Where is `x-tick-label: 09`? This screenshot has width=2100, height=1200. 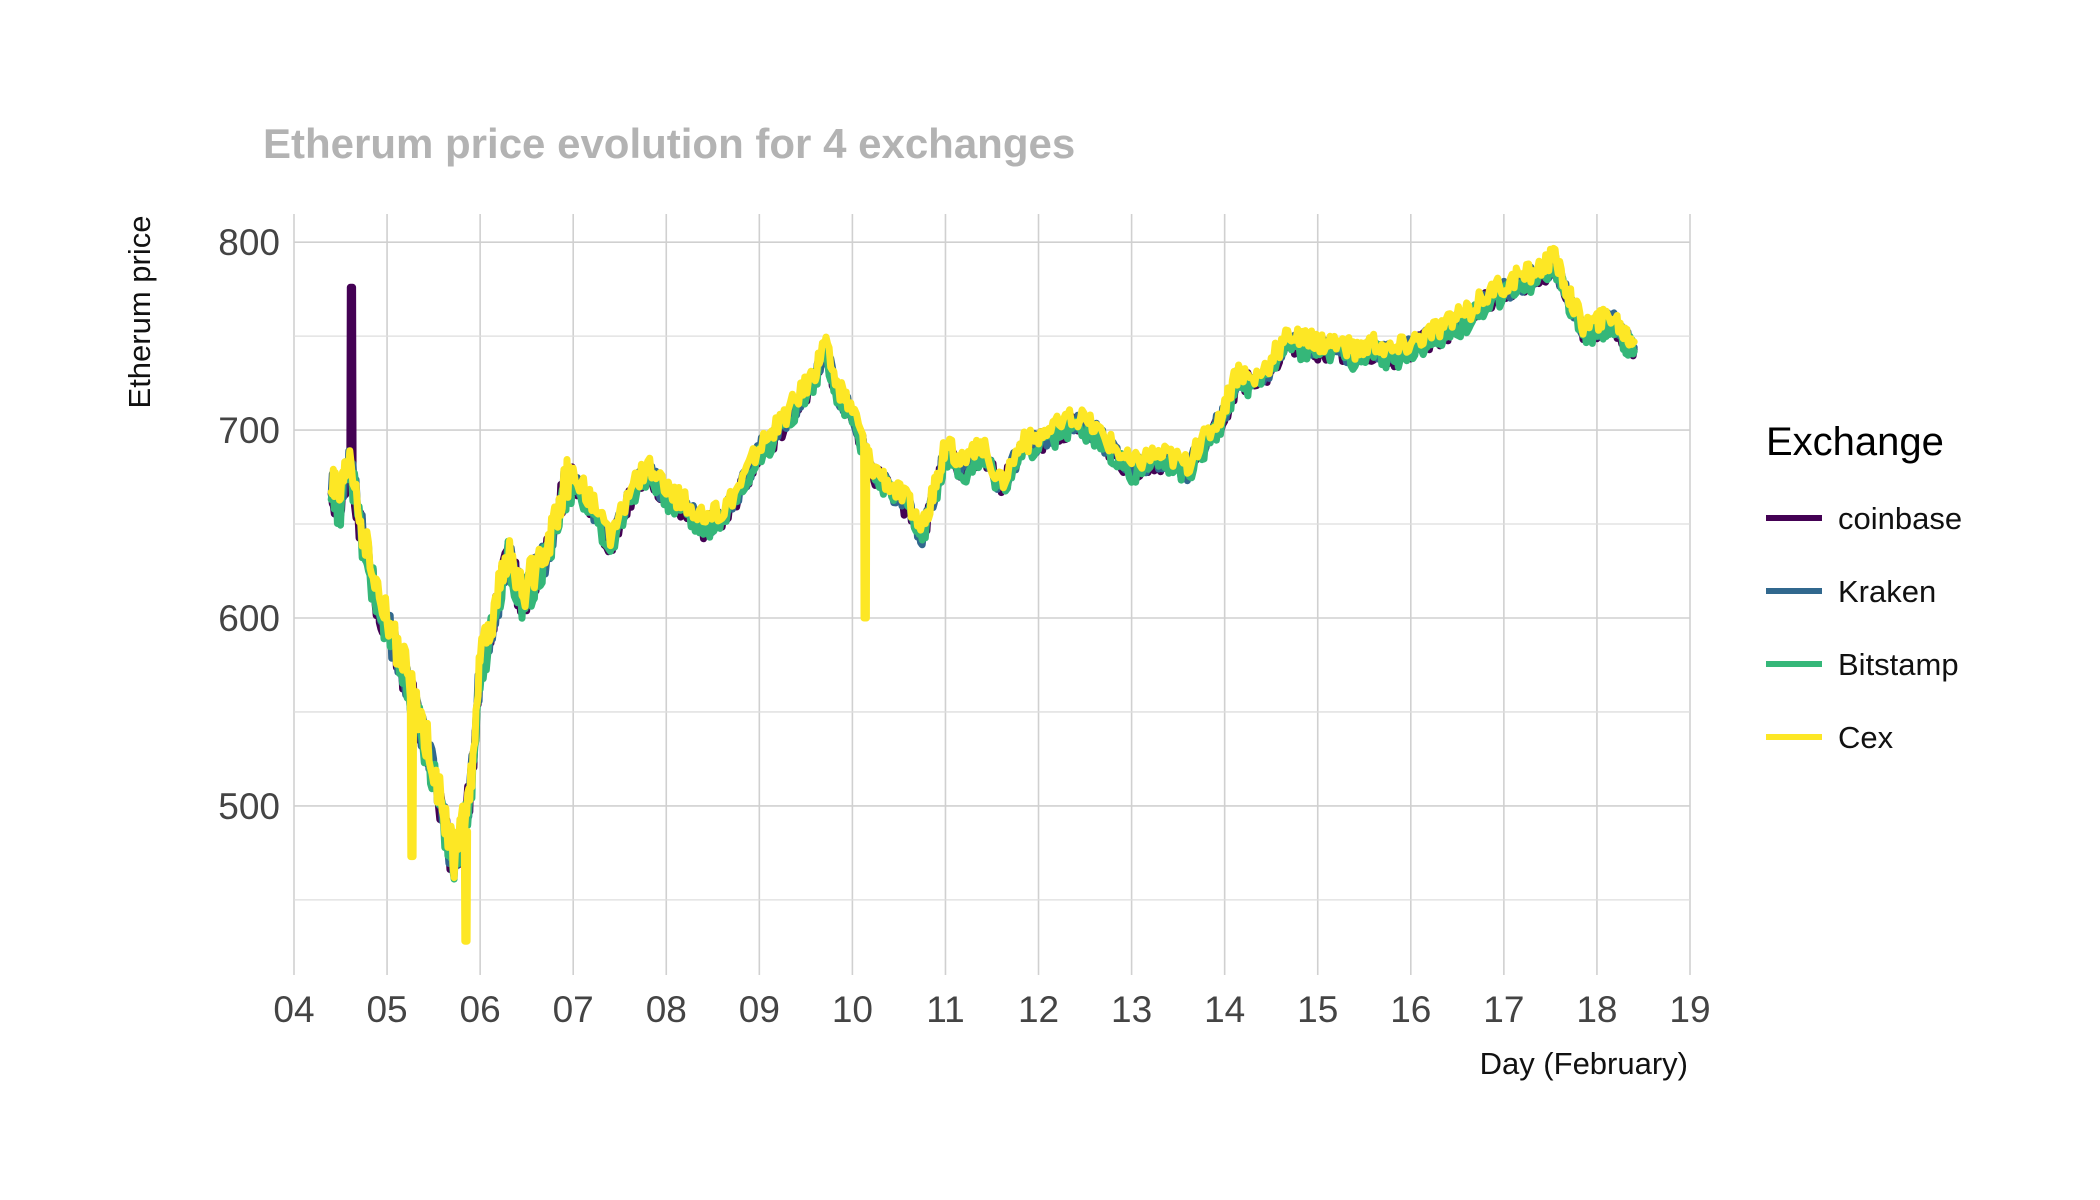 x-tick-label: 09 is located at coordinates (759, 1009).